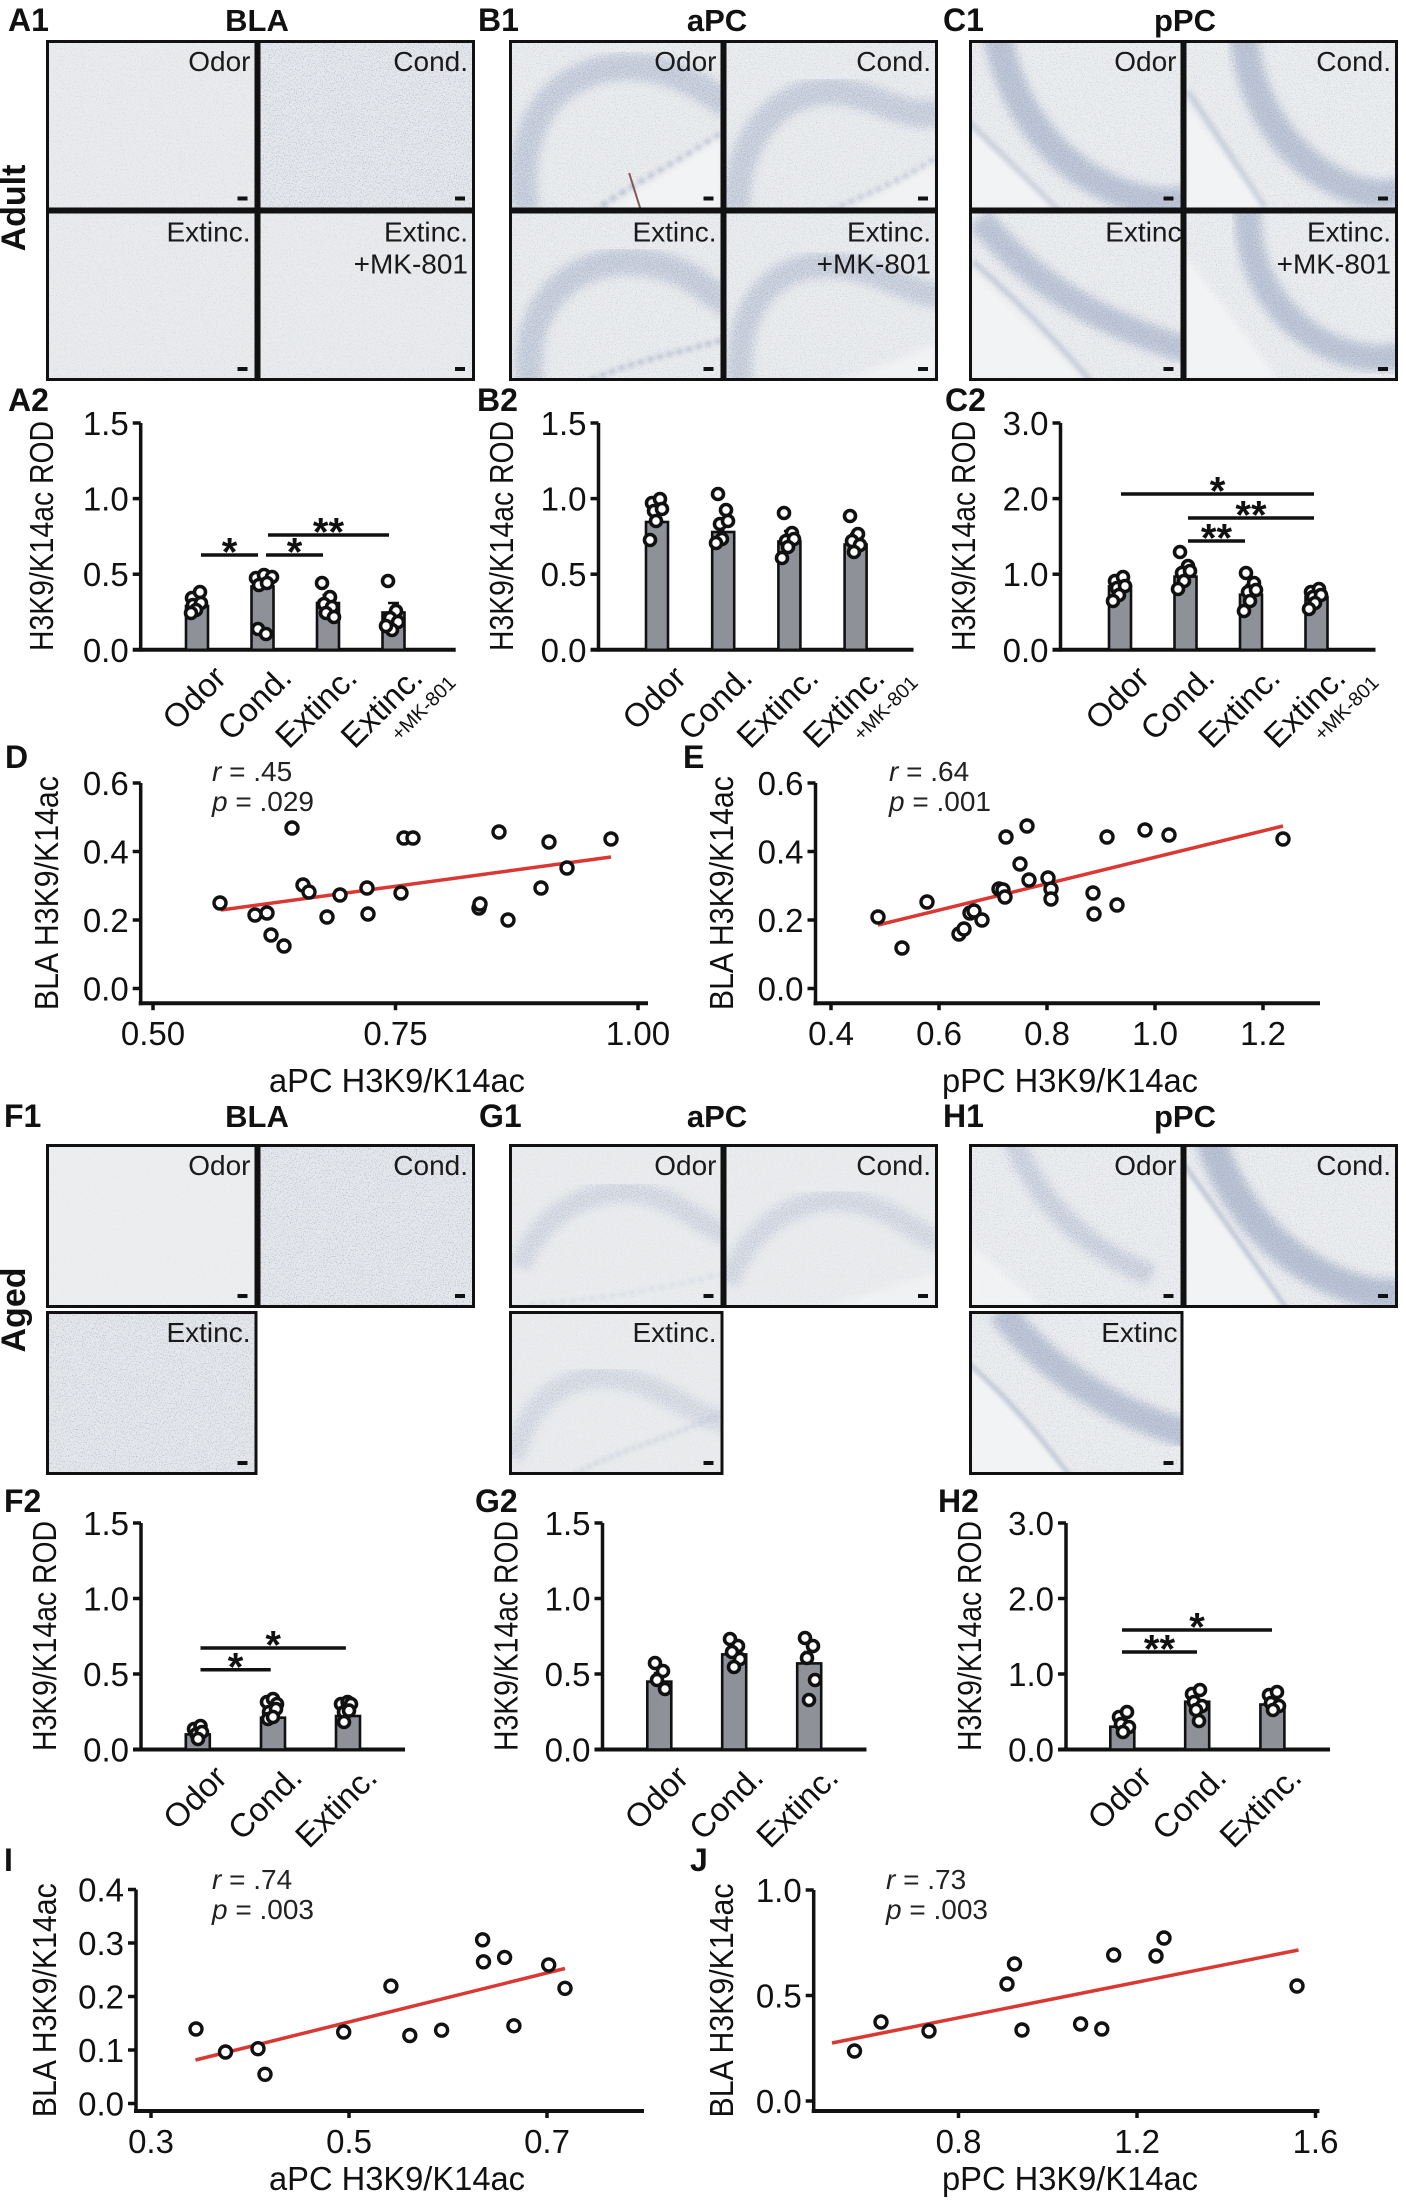  Describe the element at coordinates (1137, 2141) in the screenshot. I see `svg-text: 1.2` at that location.